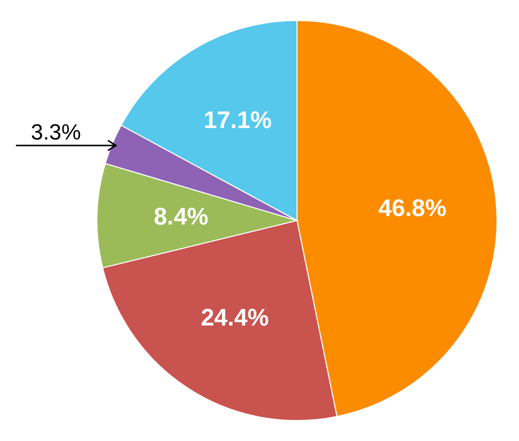 This screenshot has height=441, width=519. Describe the element at coordinates (412, 208) in the screenshot. I see `data-label: 46.8%` at that location.